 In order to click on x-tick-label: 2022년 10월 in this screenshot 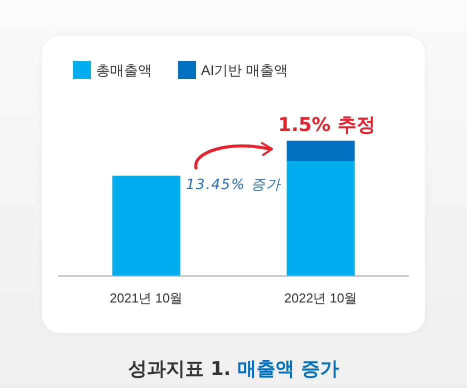, I will do `click(321, 298)`.